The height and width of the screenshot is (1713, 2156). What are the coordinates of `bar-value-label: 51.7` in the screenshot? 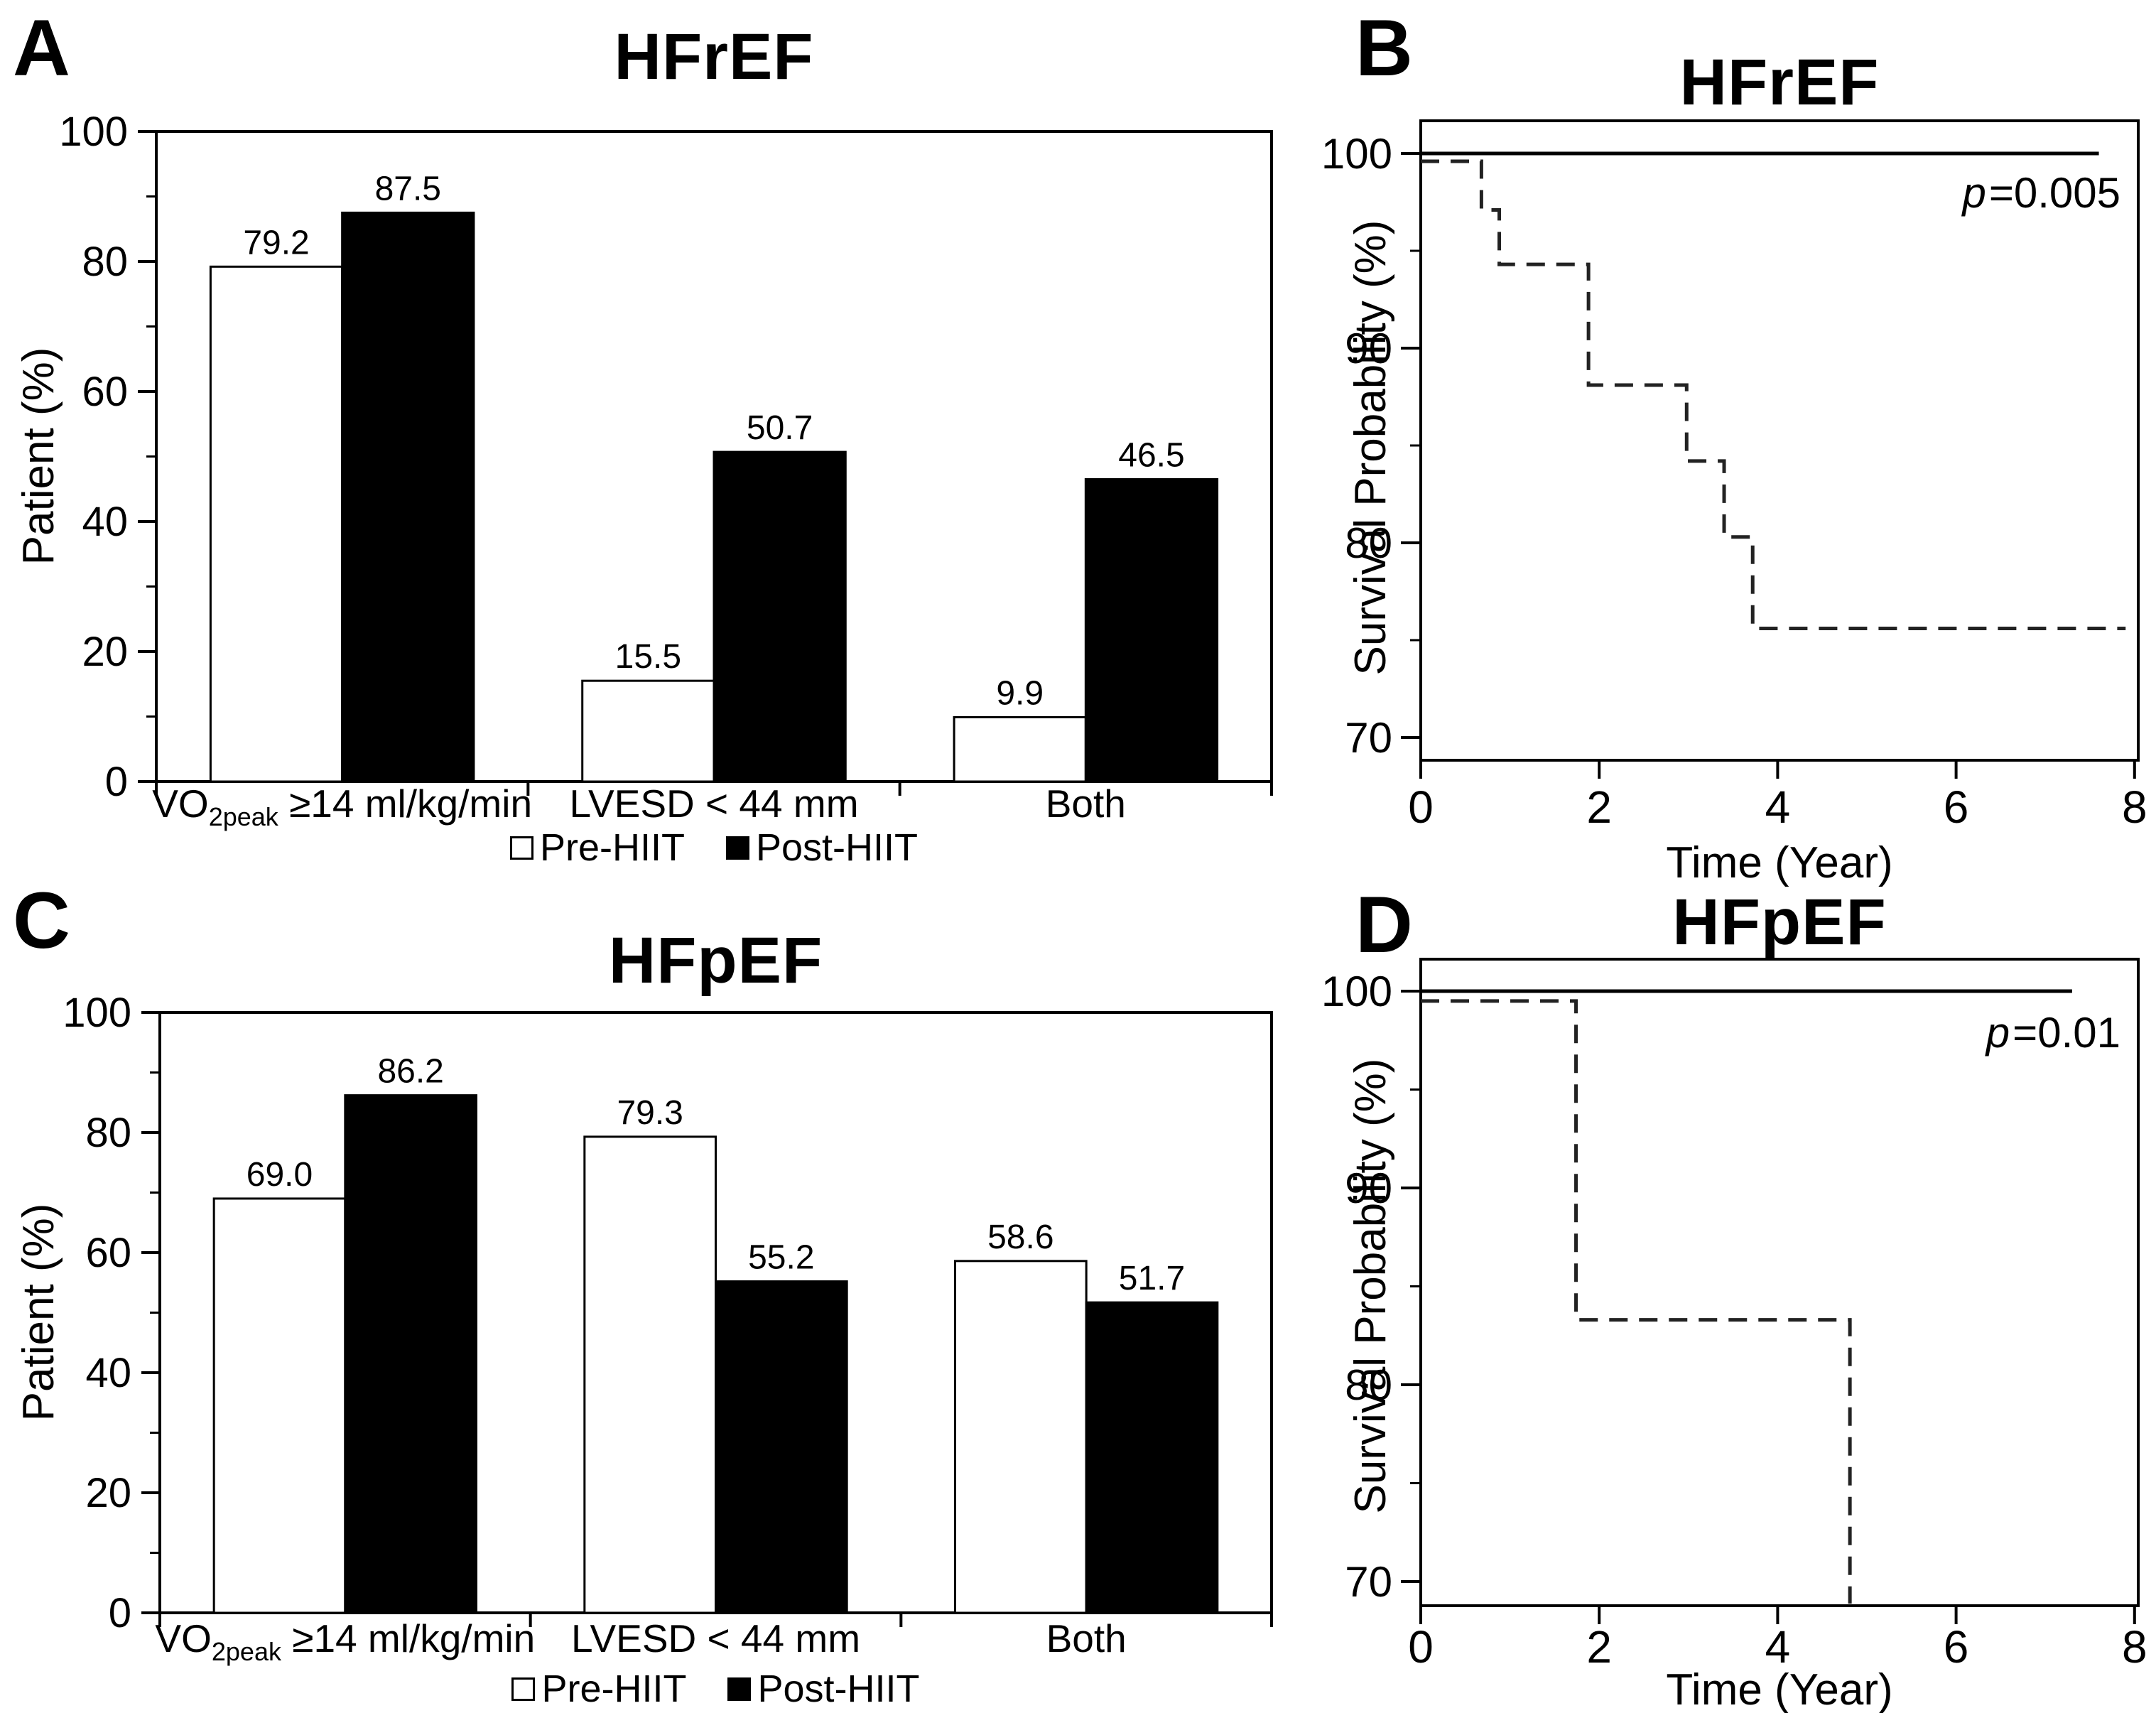 It's located at (1152, 1278).